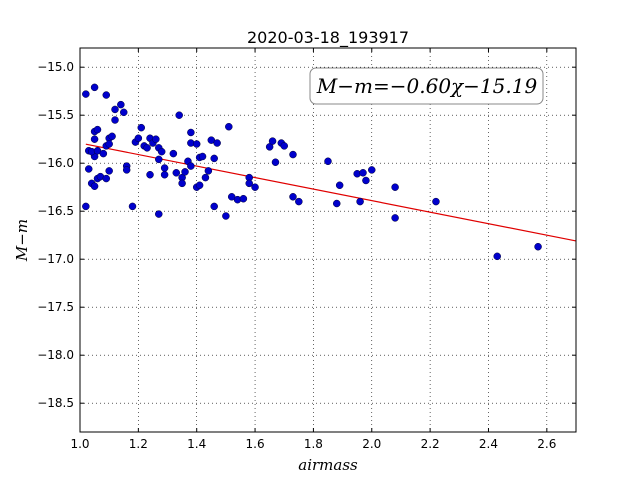 The image size is (640, 480). Describe the element at coordinates (313, 444) in the screenshot. I see `x-tick-label: 1.8` at that location.